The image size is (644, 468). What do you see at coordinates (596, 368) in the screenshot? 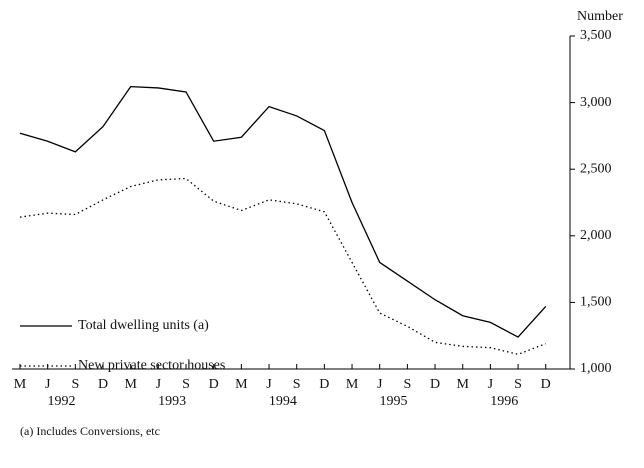
I see `y-tick-label: 1,000` at bounding box center [596, 368].